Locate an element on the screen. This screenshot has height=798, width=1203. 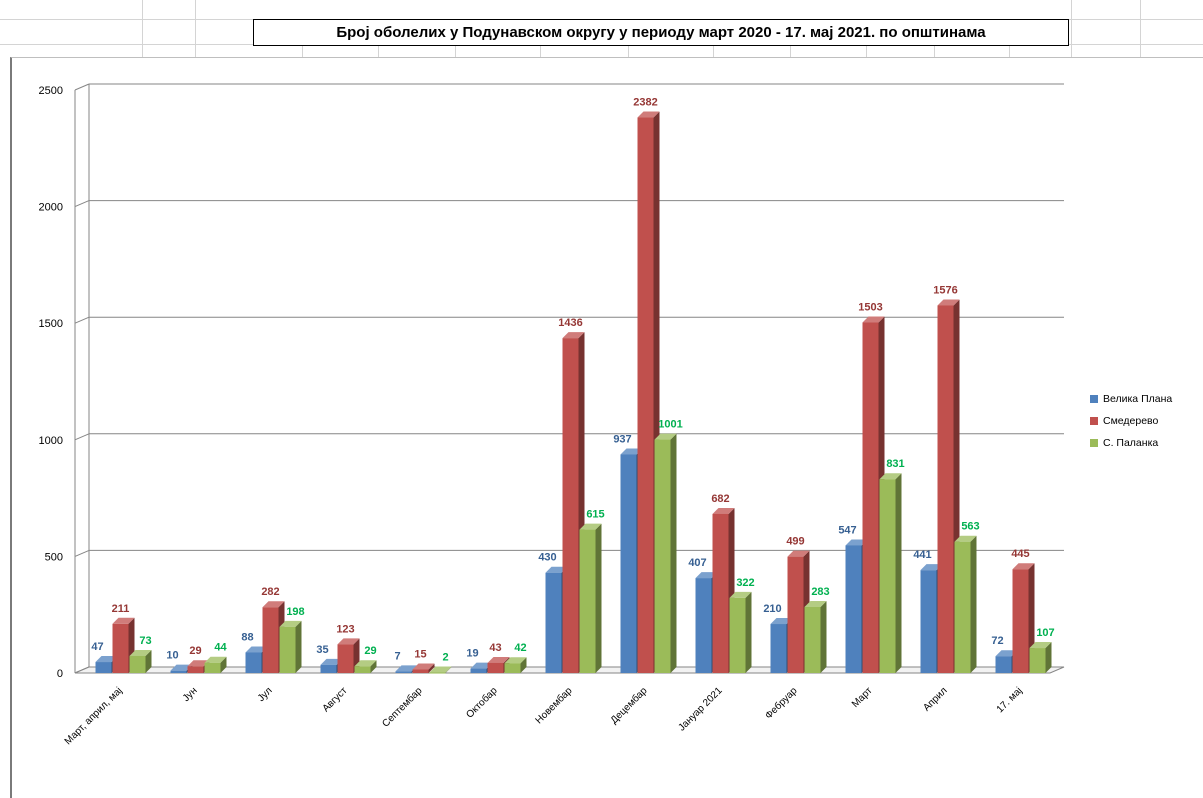
data-label: 1576 is located at coordinates (945, 290).